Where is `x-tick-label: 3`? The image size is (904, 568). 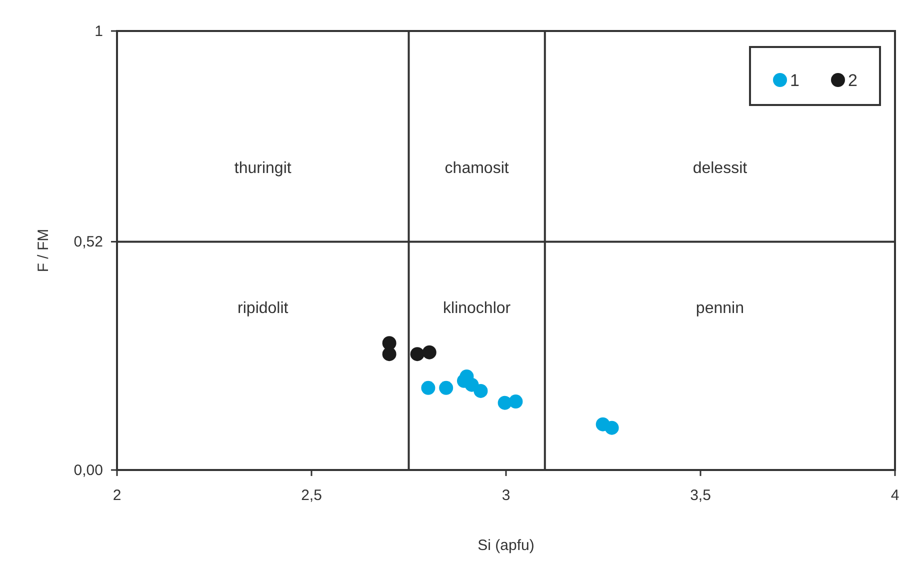 x-tick-label: 3 is located at coordinates (506, 495).